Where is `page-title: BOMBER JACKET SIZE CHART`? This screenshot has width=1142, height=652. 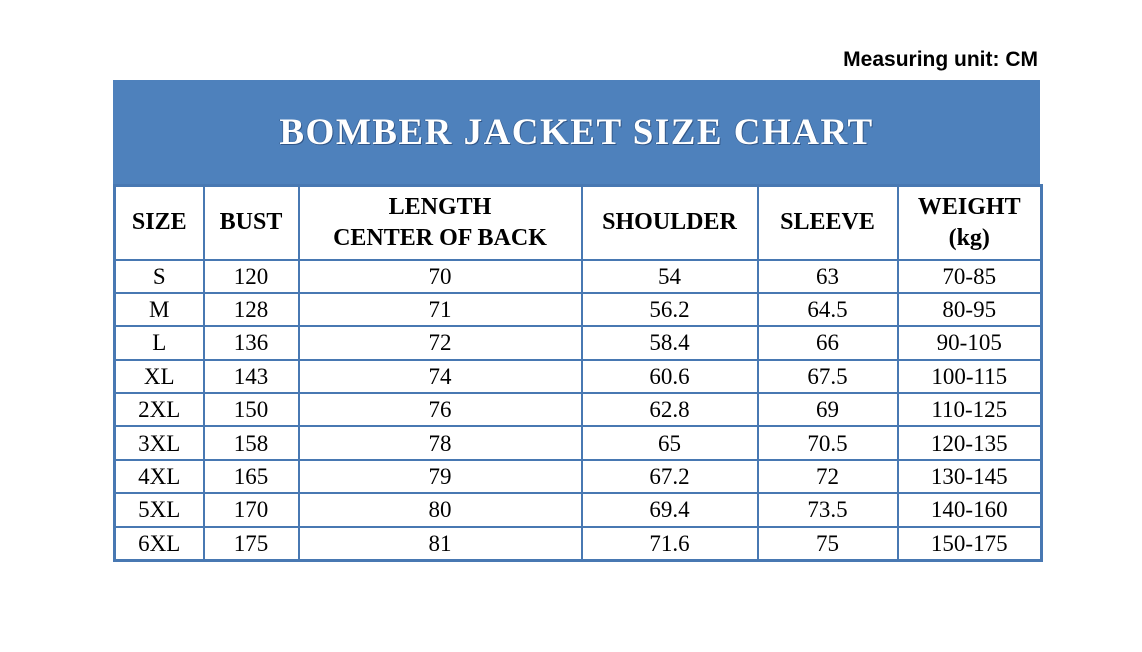
page-title: BOMBER JACKET SIZE CHART is located at coordinates (576, 132).